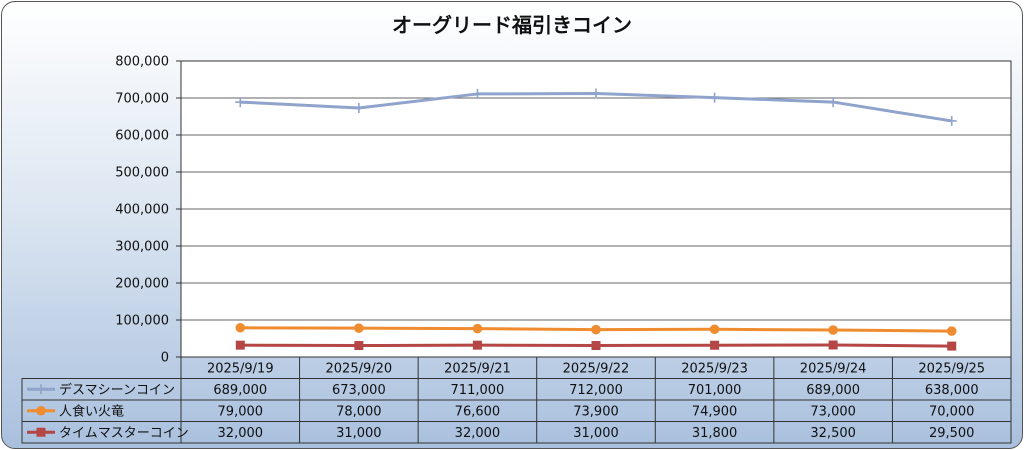 Image resolution: width=1024 pixels, height=450 pixels. I want to click on y-tick-label: 200,000, so click(142, 284).